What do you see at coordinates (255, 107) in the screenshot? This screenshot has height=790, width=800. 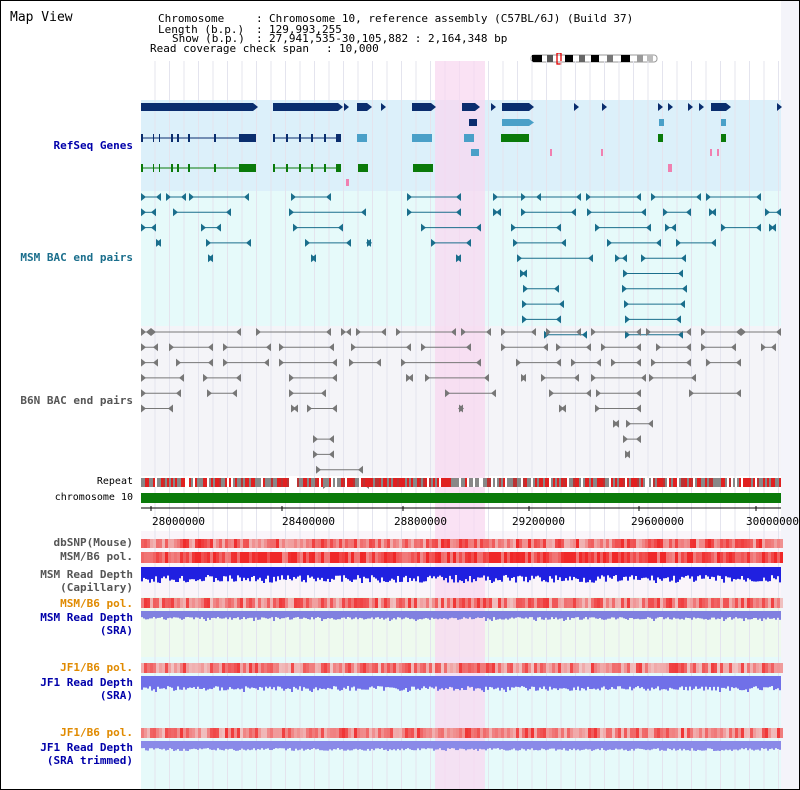 I see `gene-strand-arrow` at bounding box center [255, 107].